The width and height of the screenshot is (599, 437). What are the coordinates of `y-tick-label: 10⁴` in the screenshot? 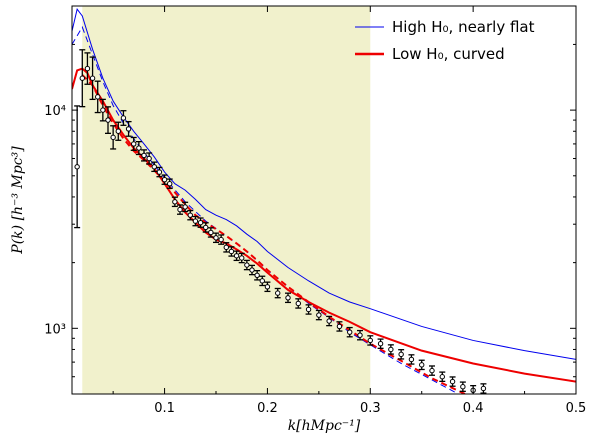 It's located at (55, 111).